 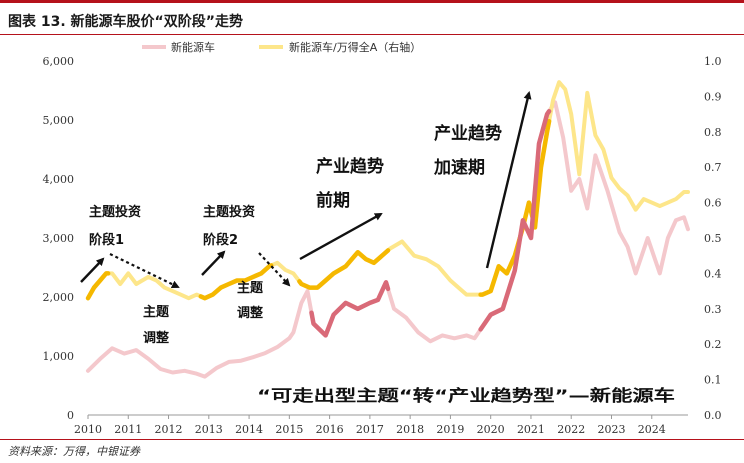 What do you see at coordinates (274, 269) in the screenshot?
I see `arrow-adjust2` at bounding box center [274, 269].